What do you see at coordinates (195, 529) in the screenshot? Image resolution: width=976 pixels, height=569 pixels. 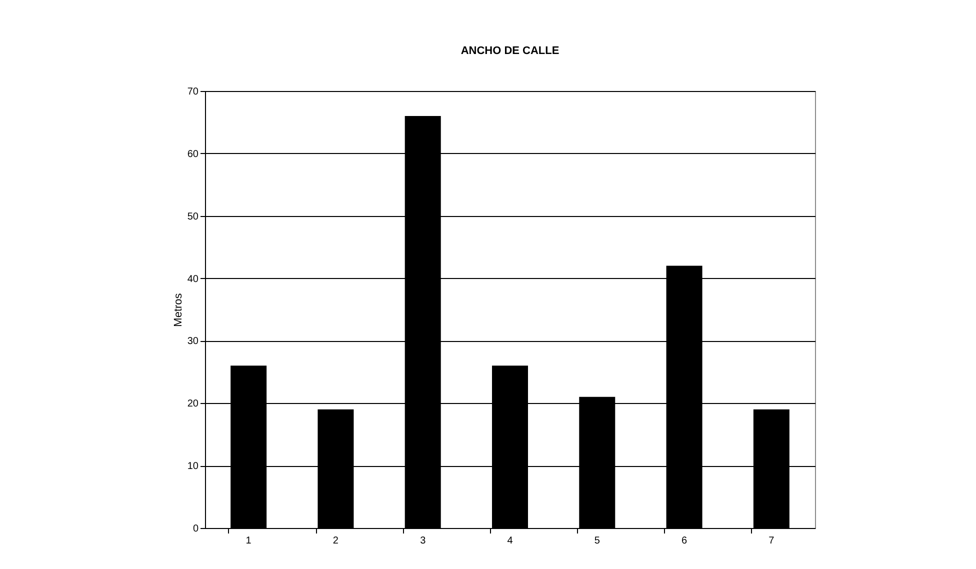 I see `y-tick-label: 0` at bounding box center [195, 529].